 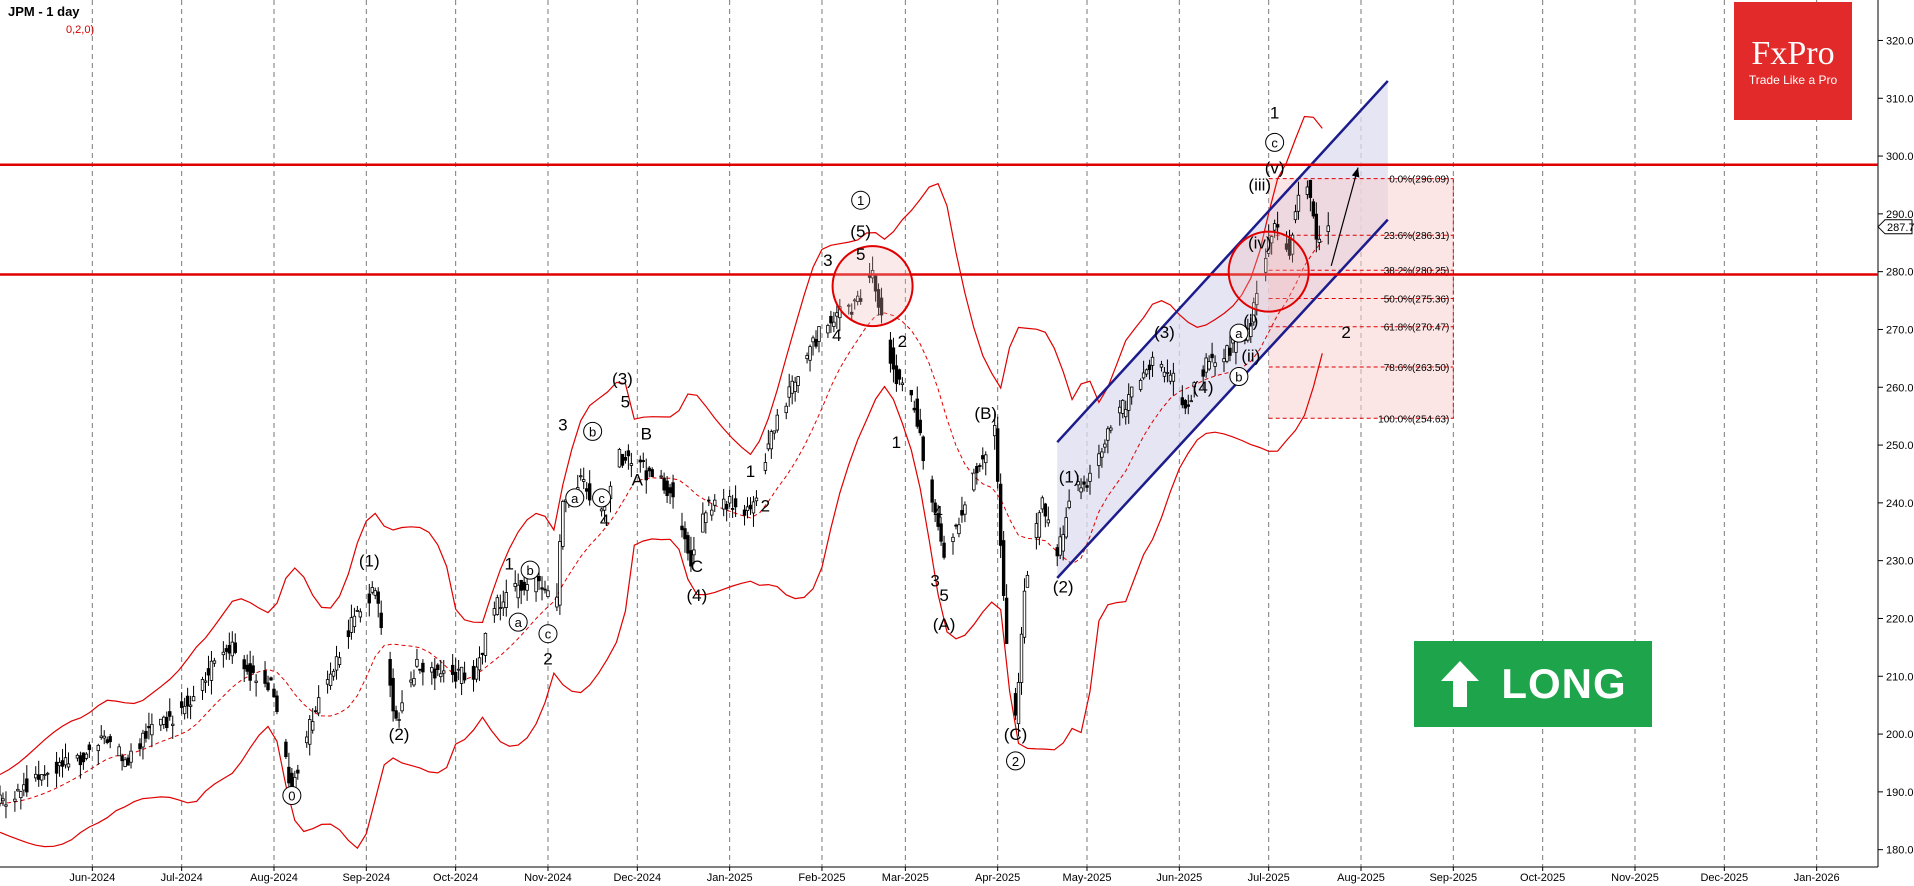 What do you see at coordinates (696, 595) in the screenshot?
I see `wave-label: (4)` at bounding box center [696, 595].